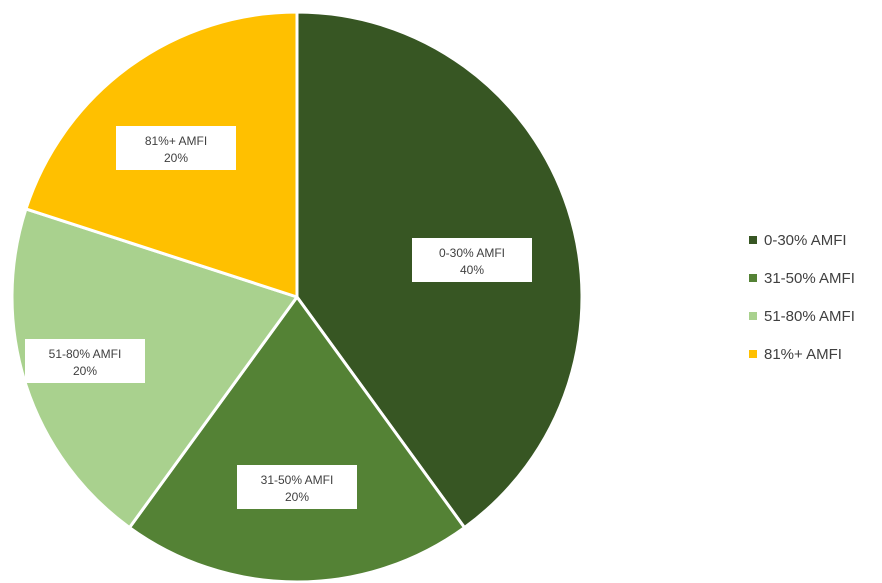  Describe the element at coordinates (85, 354) in the screenshot. I see `data-label-category: 51-80% AMFI` at that location.